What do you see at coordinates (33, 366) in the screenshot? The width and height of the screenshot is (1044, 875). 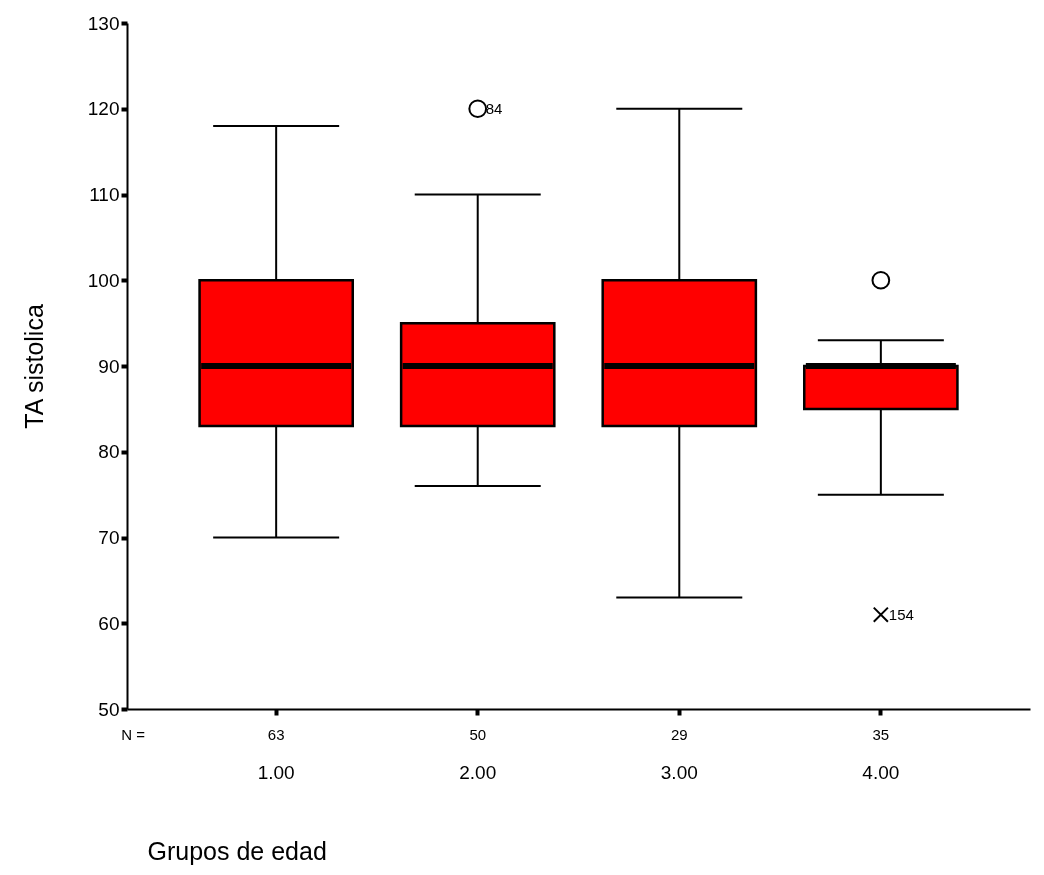 I see `y-axis-title: TA sistolica` at bounding box center [33, 366].